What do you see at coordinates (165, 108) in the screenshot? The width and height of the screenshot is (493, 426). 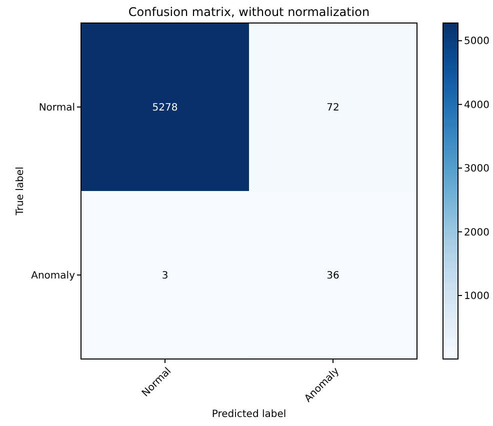 I see `data-label: 5278` at bounding box center [165, 108].